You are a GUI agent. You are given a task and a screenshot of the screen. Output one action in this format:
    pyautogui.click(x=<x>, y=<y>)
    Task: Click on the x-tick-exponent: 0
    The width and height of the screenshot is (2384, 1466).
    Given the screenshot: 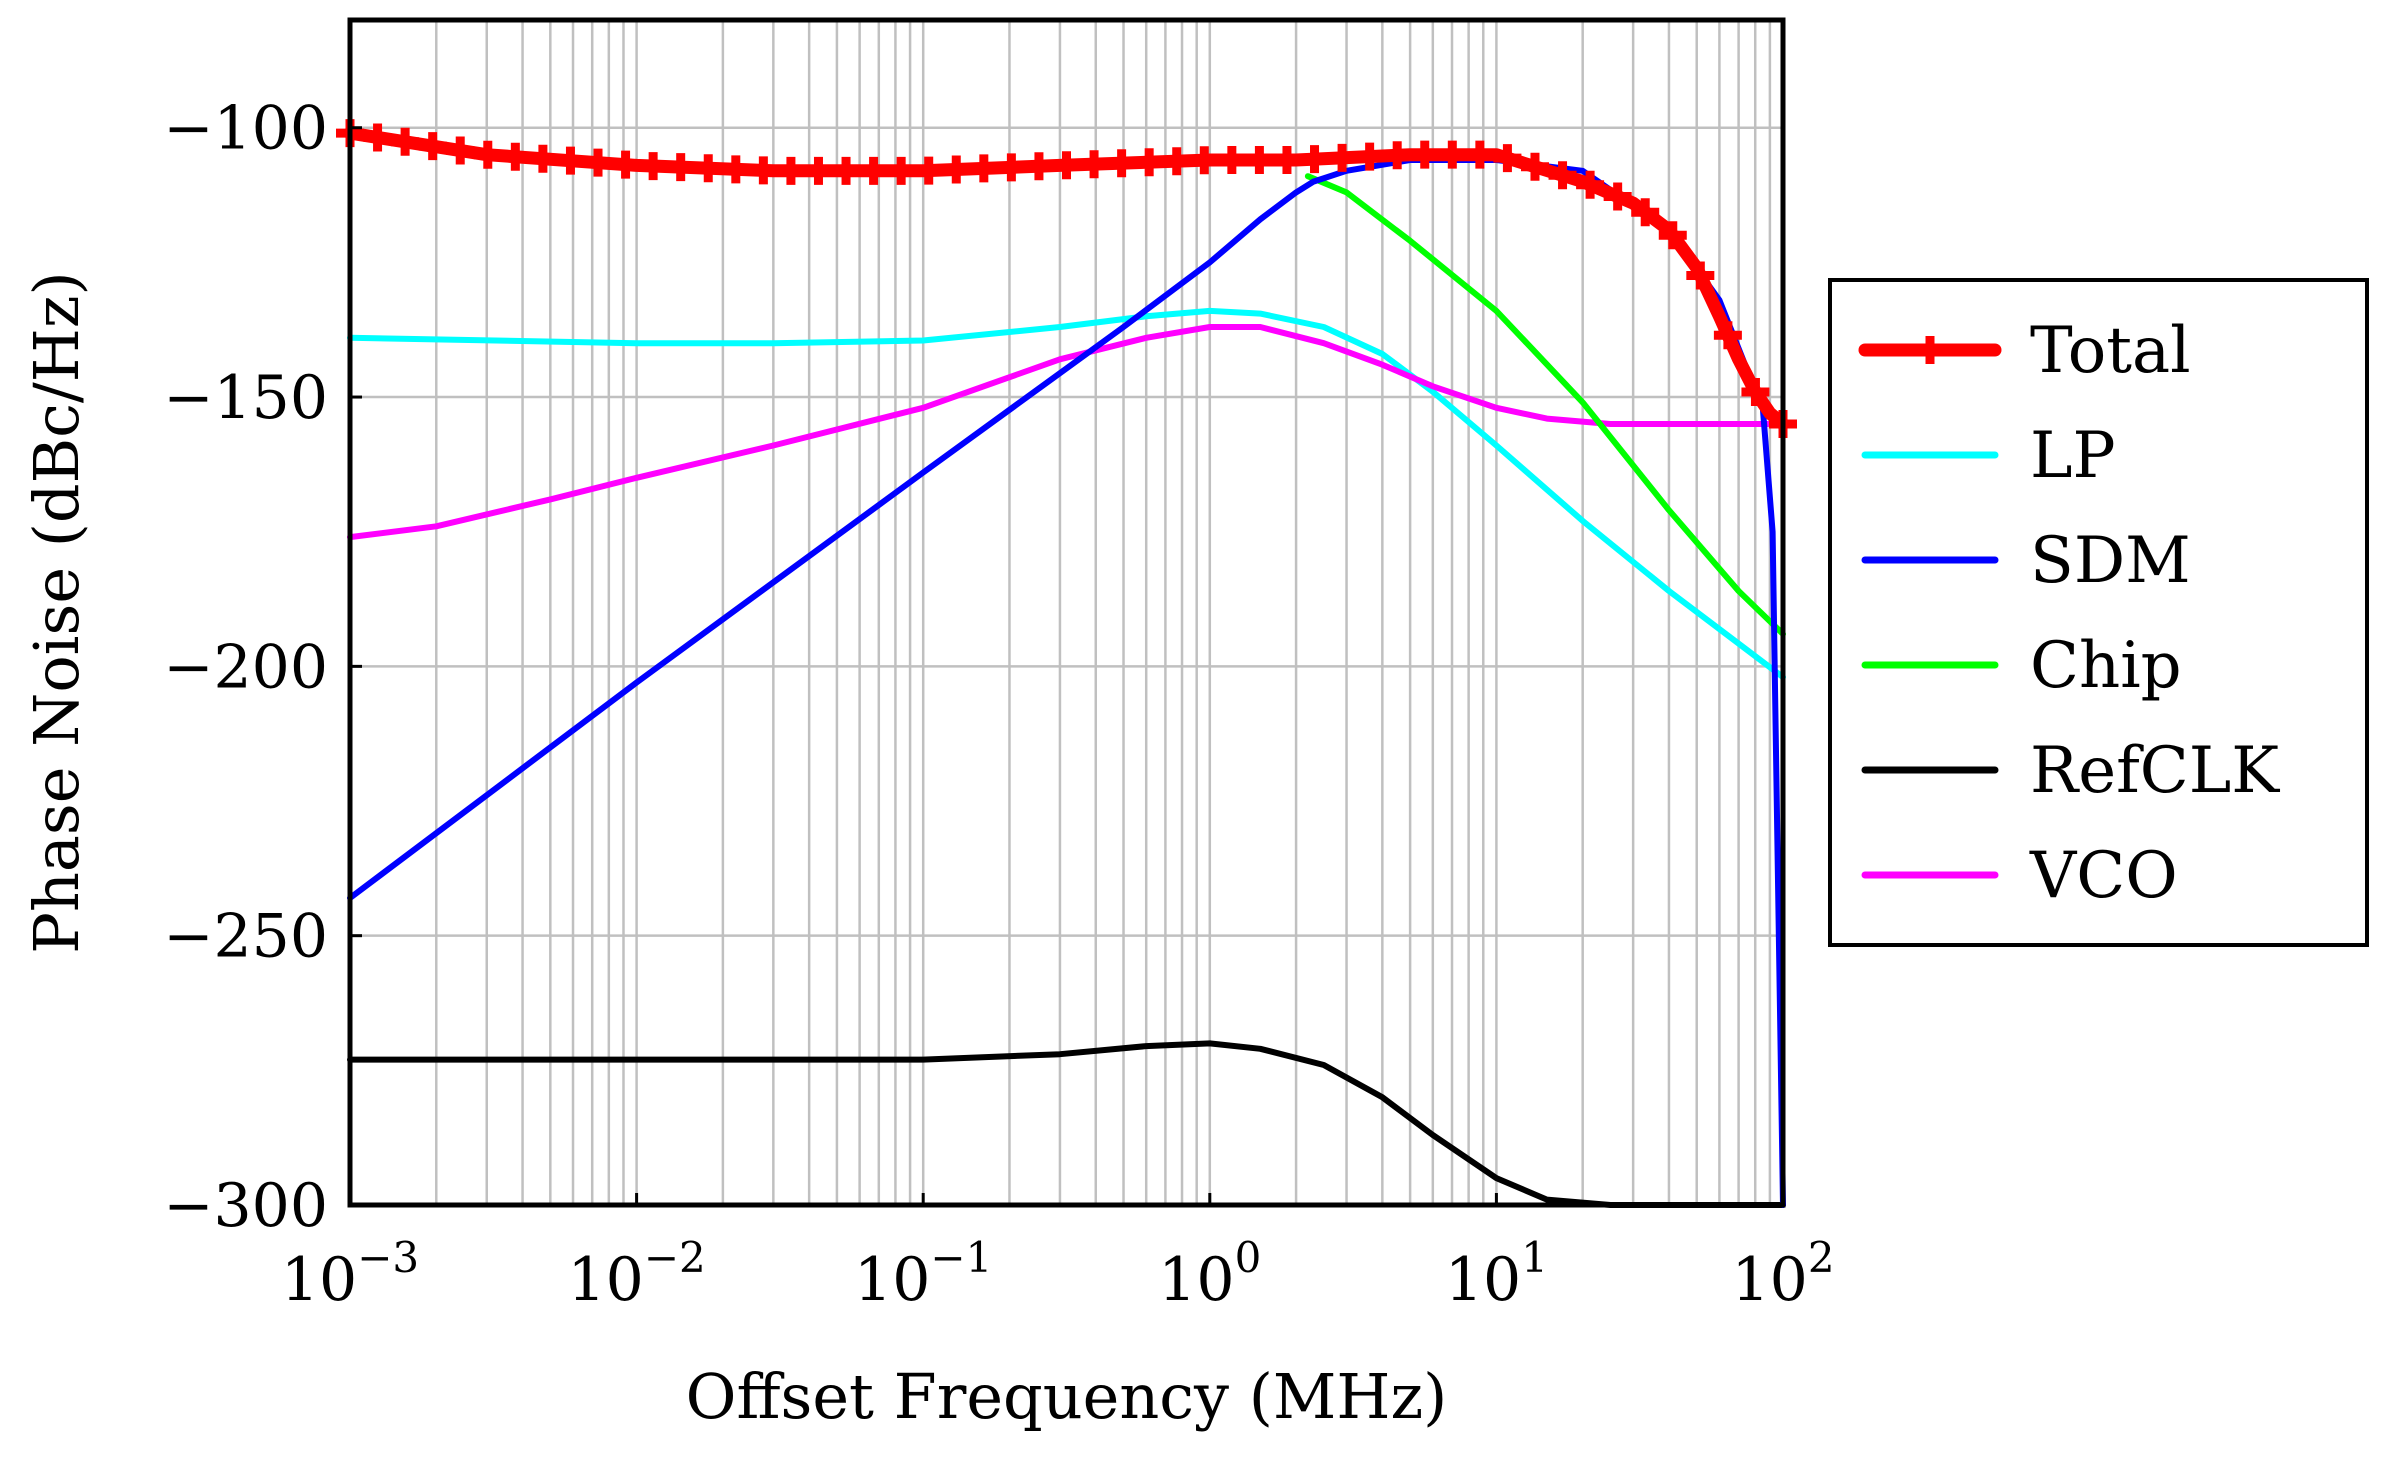 What is the action you would take?
    pyautogui.click(x=1248, y=1257)
    